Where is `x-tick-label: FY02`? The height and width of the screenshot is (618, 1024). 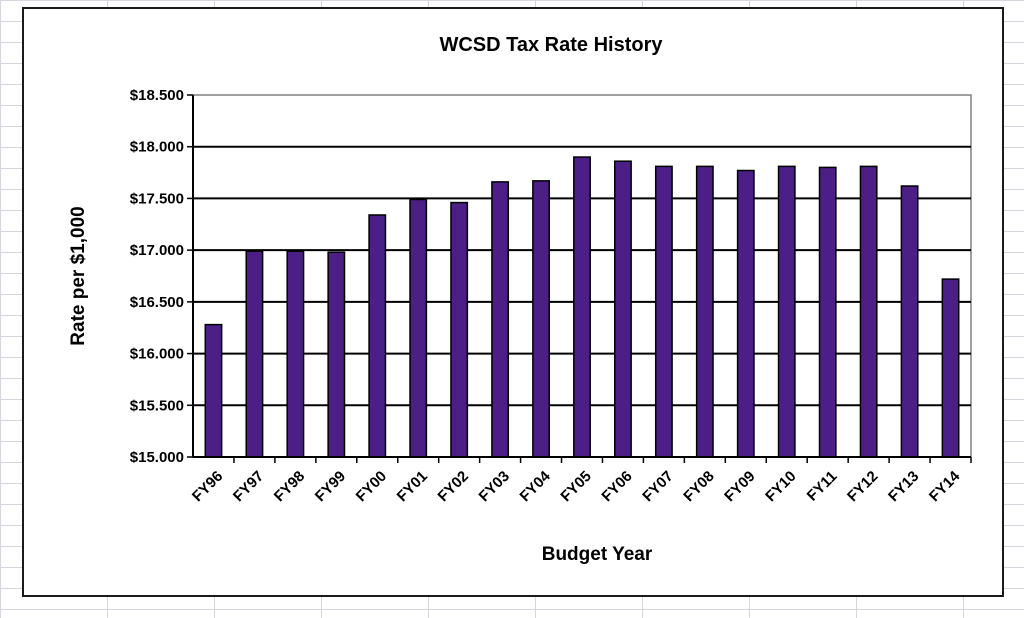 x-tick-label: FY02 is located at coordinates (453, 486).